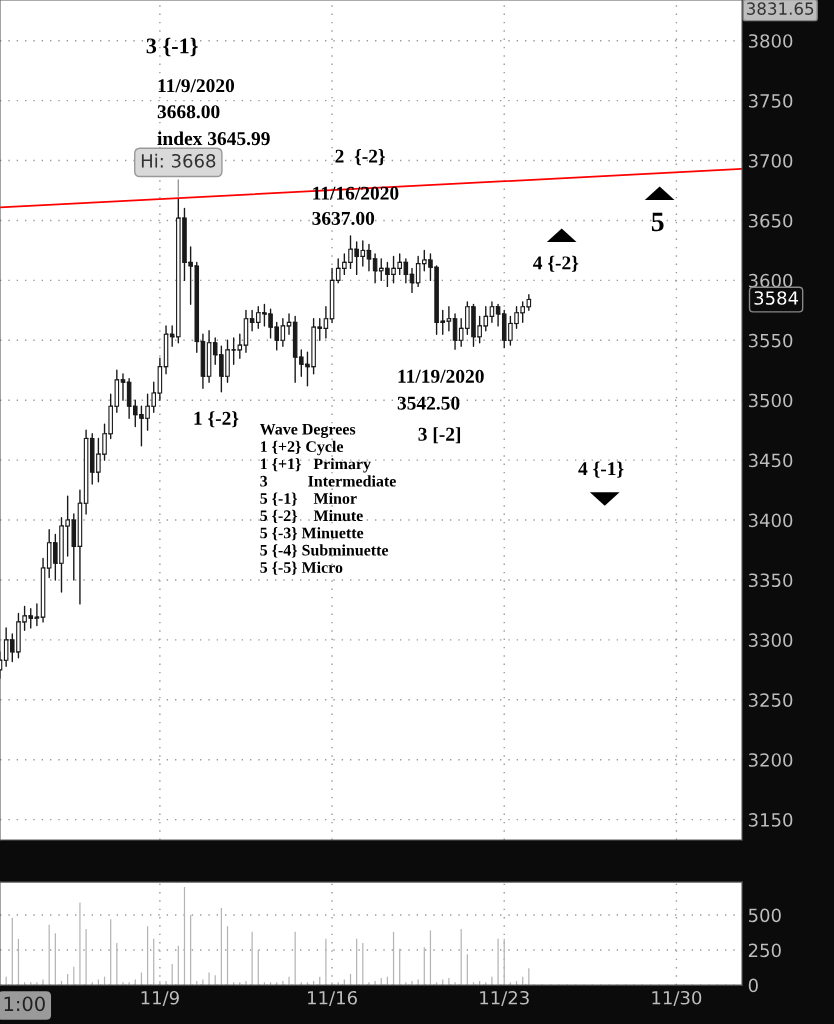  I want to click on y-tick-label: 3600, so click(770, 280).